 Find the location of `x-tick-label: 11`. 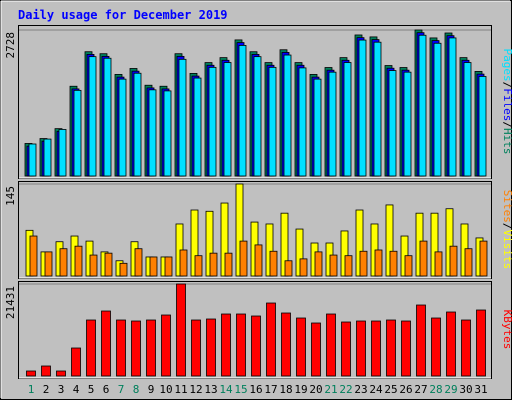

x-tick-label: 11 is located at coordinates (180, 389).